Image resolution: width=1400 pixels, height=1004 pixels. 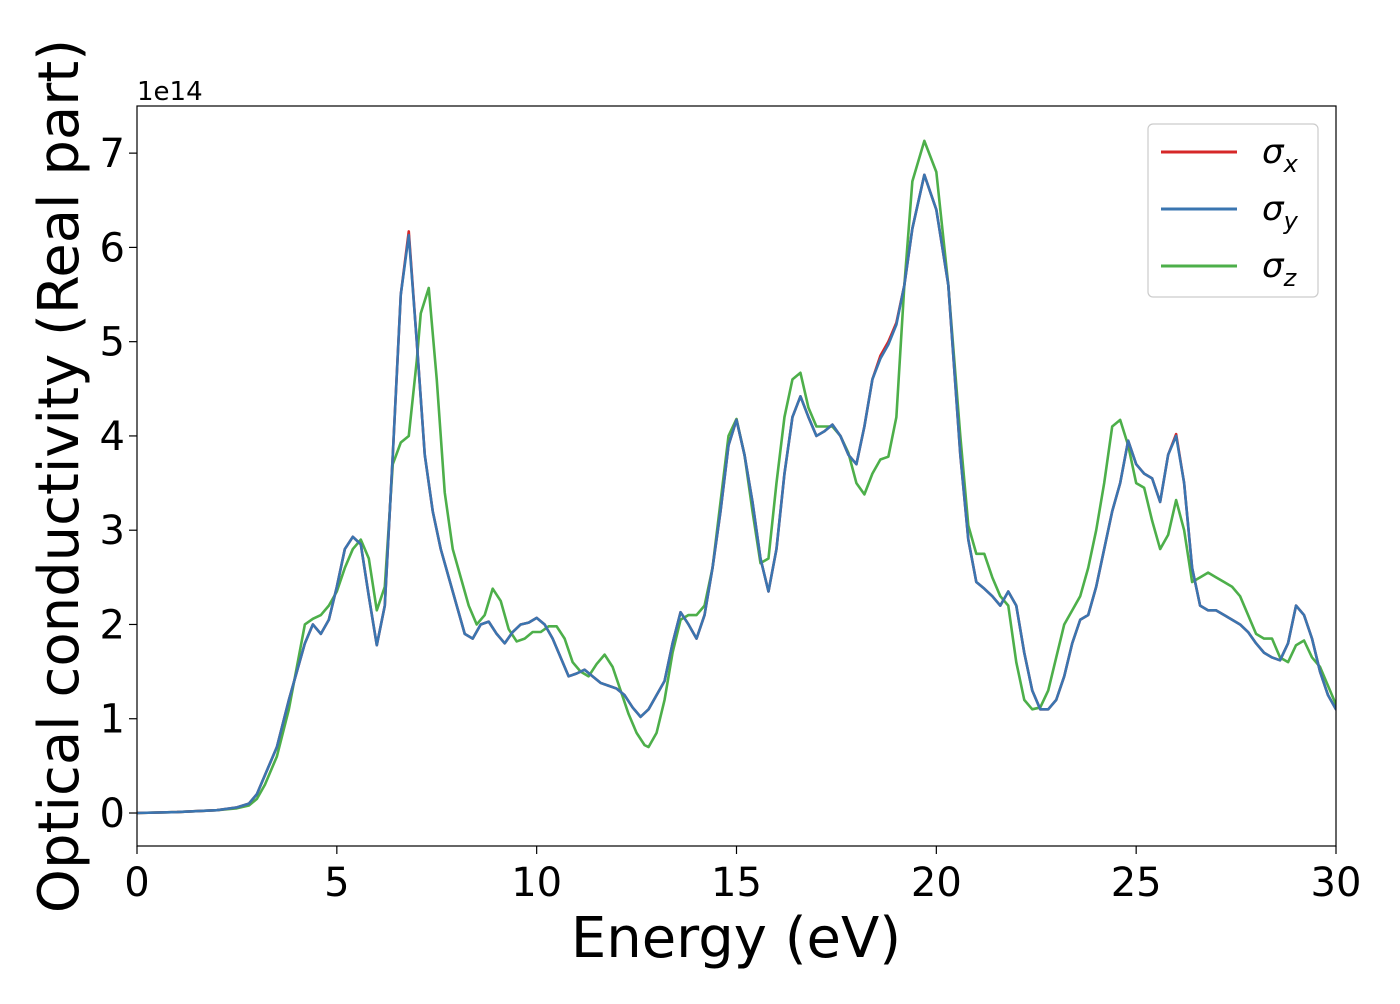 I want to click on legend-label-y: σy, so click(x=1280, y=212).